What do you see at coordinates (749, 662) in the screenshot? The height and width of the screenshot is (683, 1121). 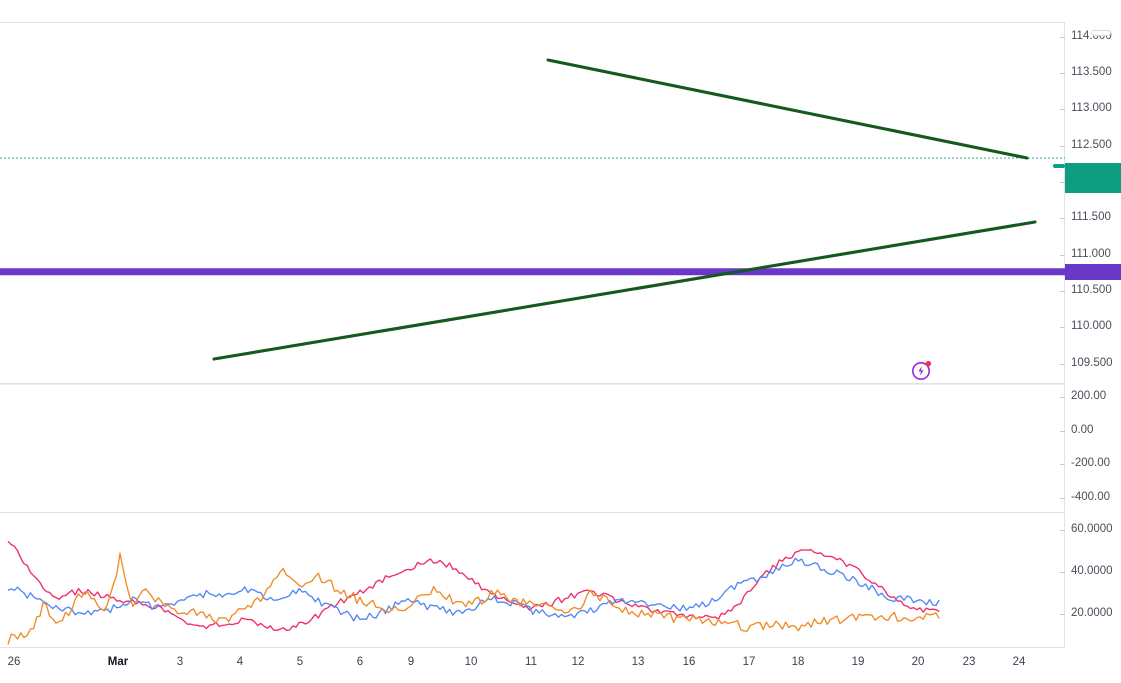 I see `time-axis-tick: 17` at bounding box center [749, 662].